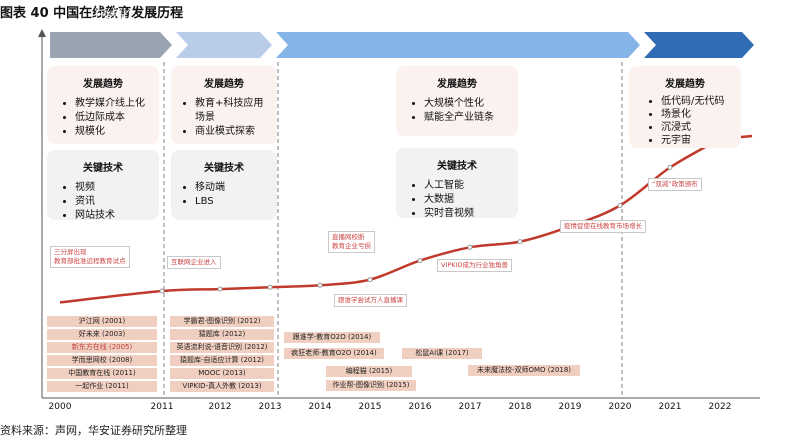  I want to click on x-tick-label: 2013, so click(270, 407).